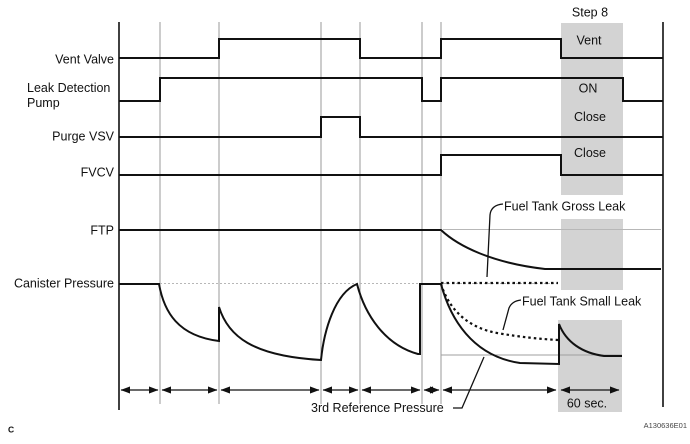  Describe the element at coordinates (499, 312) in the screenshot. I see `small-leak-dotted-trace` at that location.